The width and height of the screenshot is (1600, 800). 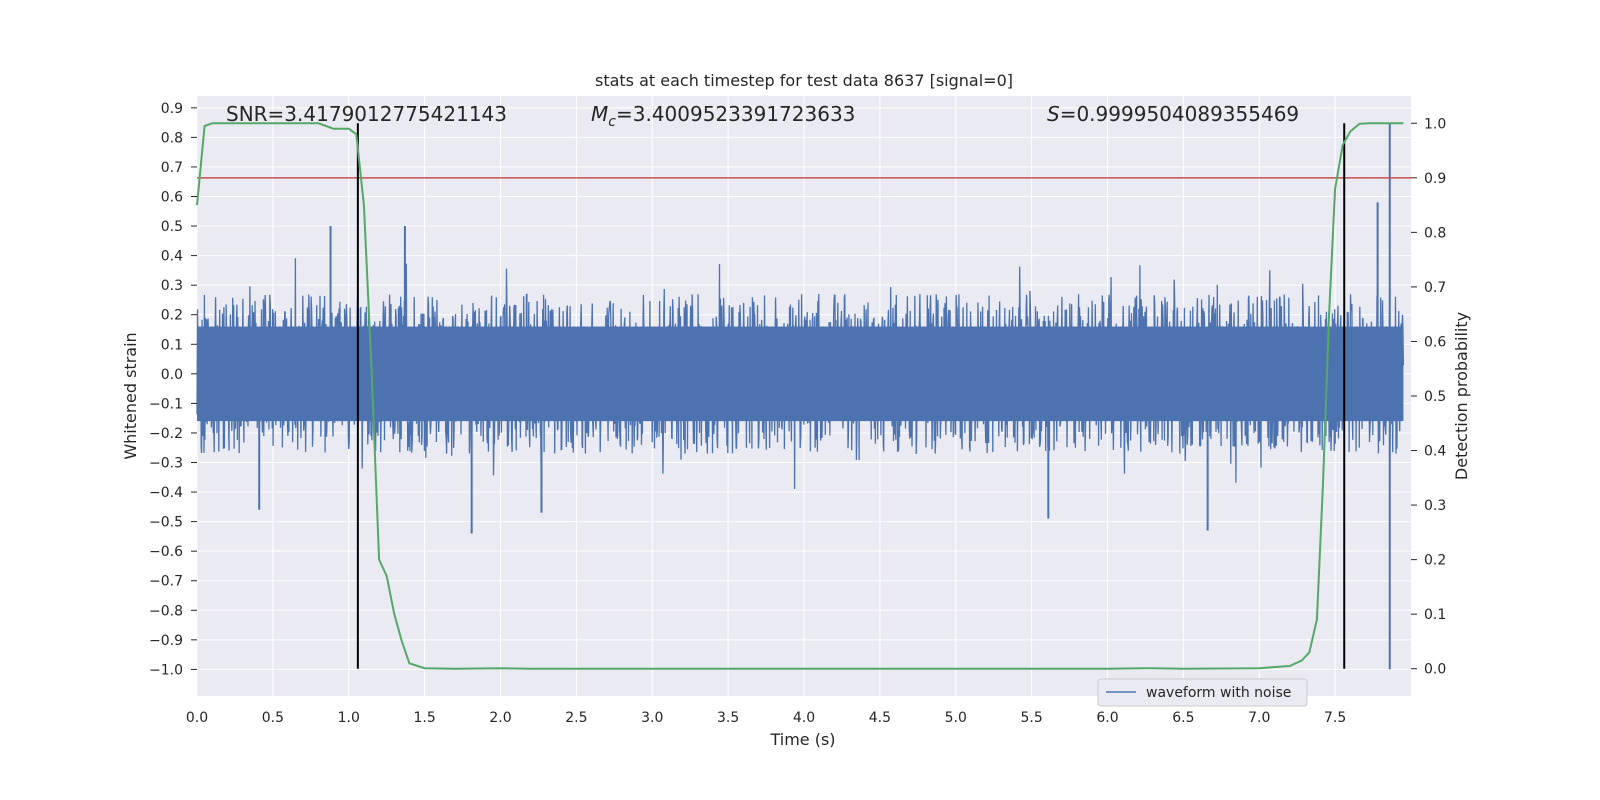 What do you see at coordinates (172, 316) in the screenshot?
I see `y-left-tick-label: 0.2` at bounding box center [172, 316].